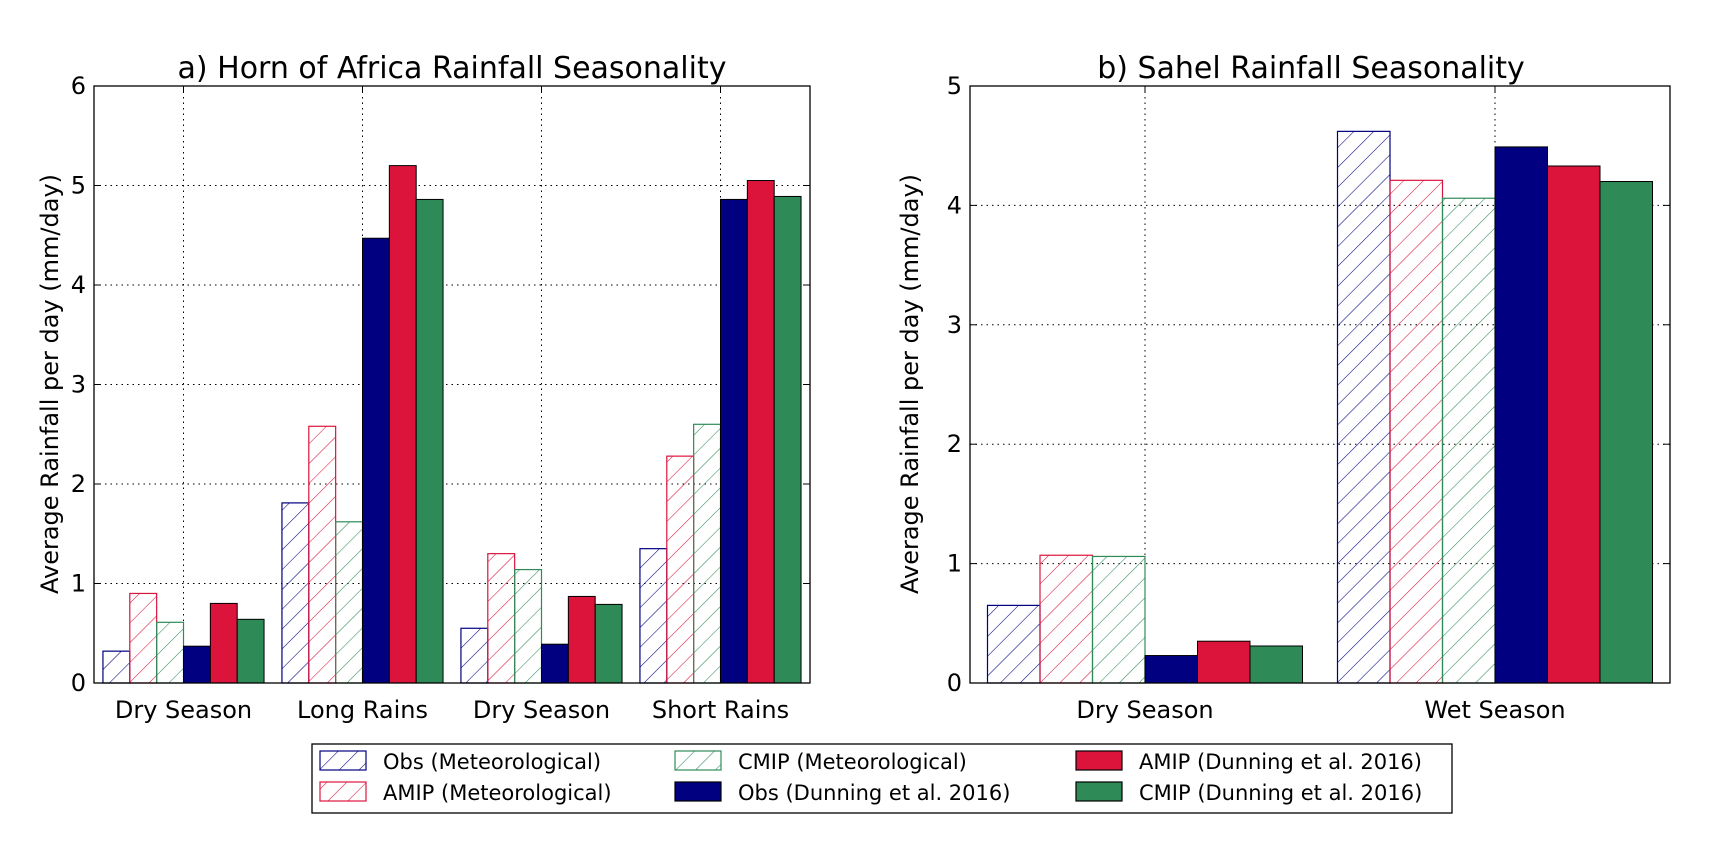  What do you see at coordinates (362, 710) in the screenshot?
I see `category-label: Long Rains` at bounding box center [362, 710].